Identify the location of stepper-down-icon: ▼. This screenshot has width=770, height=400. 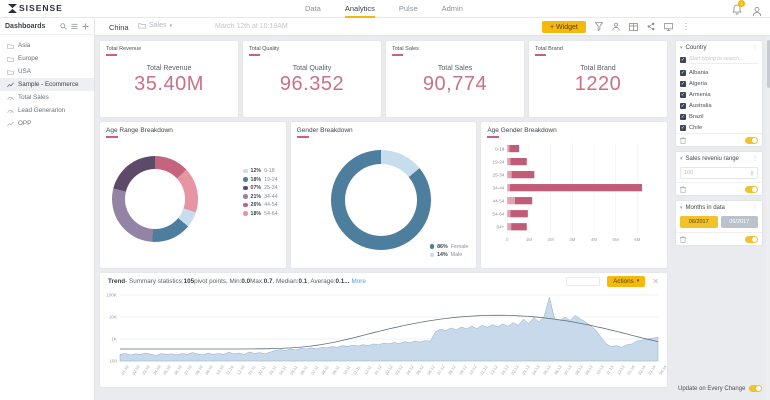
(752, 174).